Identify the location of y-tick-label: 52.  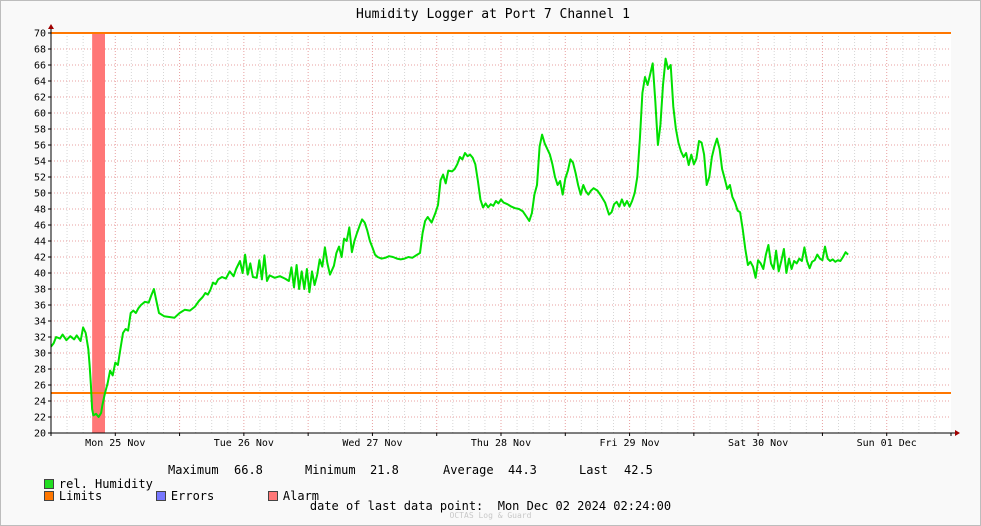
(40, 178).